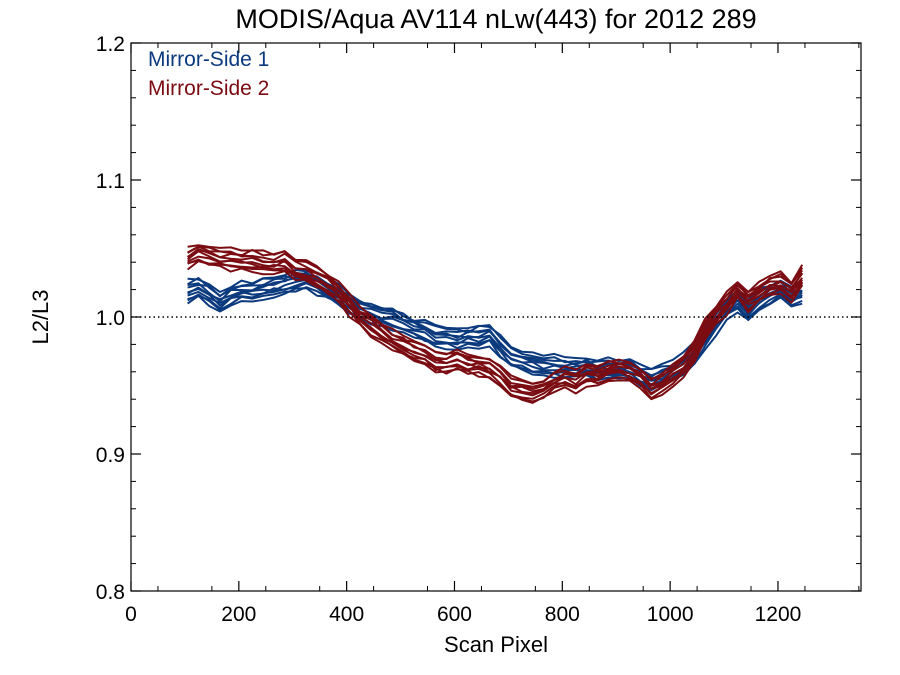  Describe the element at coordinates (496, 644) in the screenshot. I see `x-axis-title: Scan Pixel` at that location.